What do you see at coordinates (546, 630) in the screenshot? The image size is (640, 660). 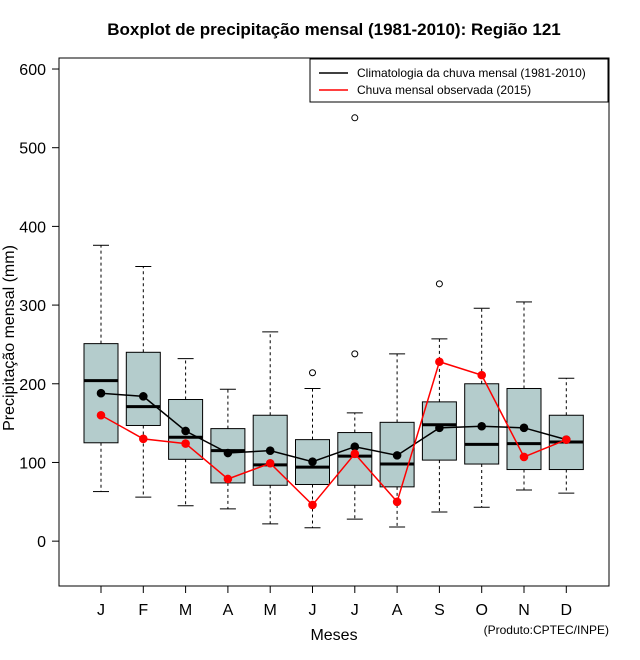 I see `product-credit: (Produto:CPTEC/INPE)` at bounding box center [546, 630].